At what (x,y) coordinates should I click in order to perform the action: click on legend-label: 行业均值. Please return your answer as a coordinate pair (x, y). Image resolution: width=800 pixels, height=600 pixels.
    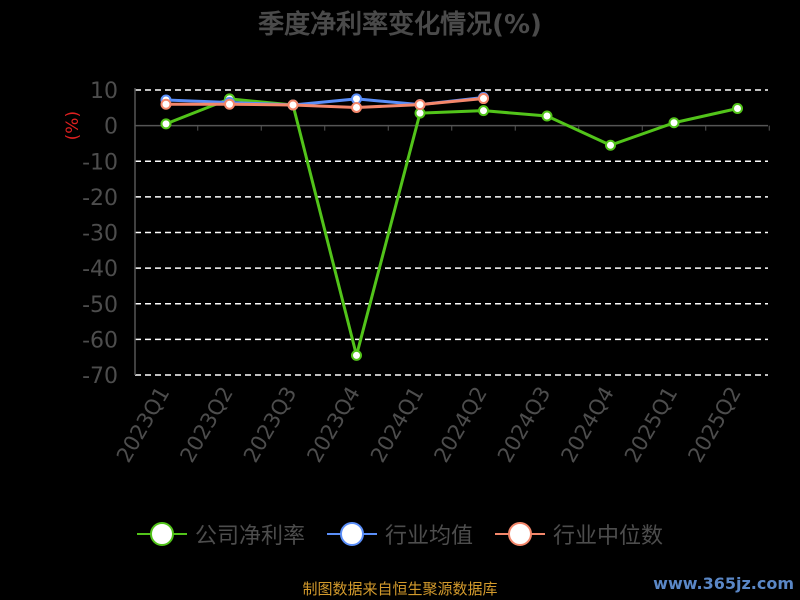
    Looking at the image, I should click on (428, 536).